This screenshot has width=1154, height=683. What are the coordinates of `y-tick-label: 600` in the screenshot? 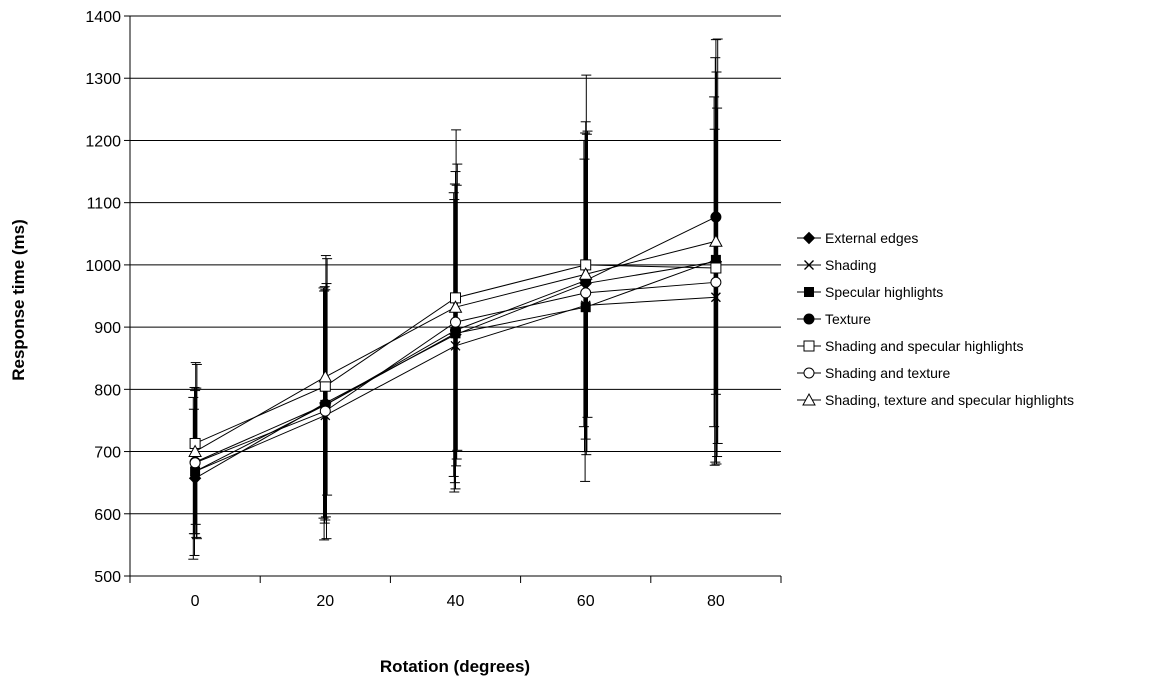 It's located at (107, 515).